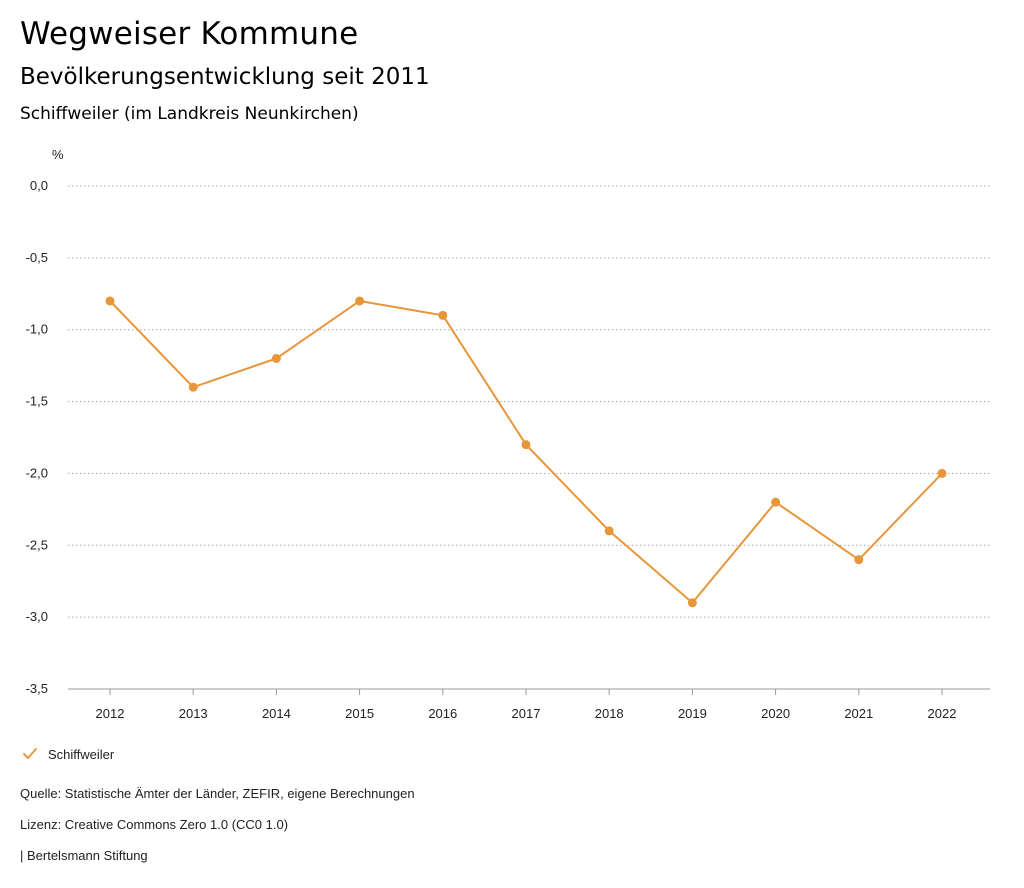 Image resolution: width=1024 pixels, height=888 pixels. Describe the element at coordinates (692, 713) in the screenshot. I see `x-tick-label: 2019` at that location.